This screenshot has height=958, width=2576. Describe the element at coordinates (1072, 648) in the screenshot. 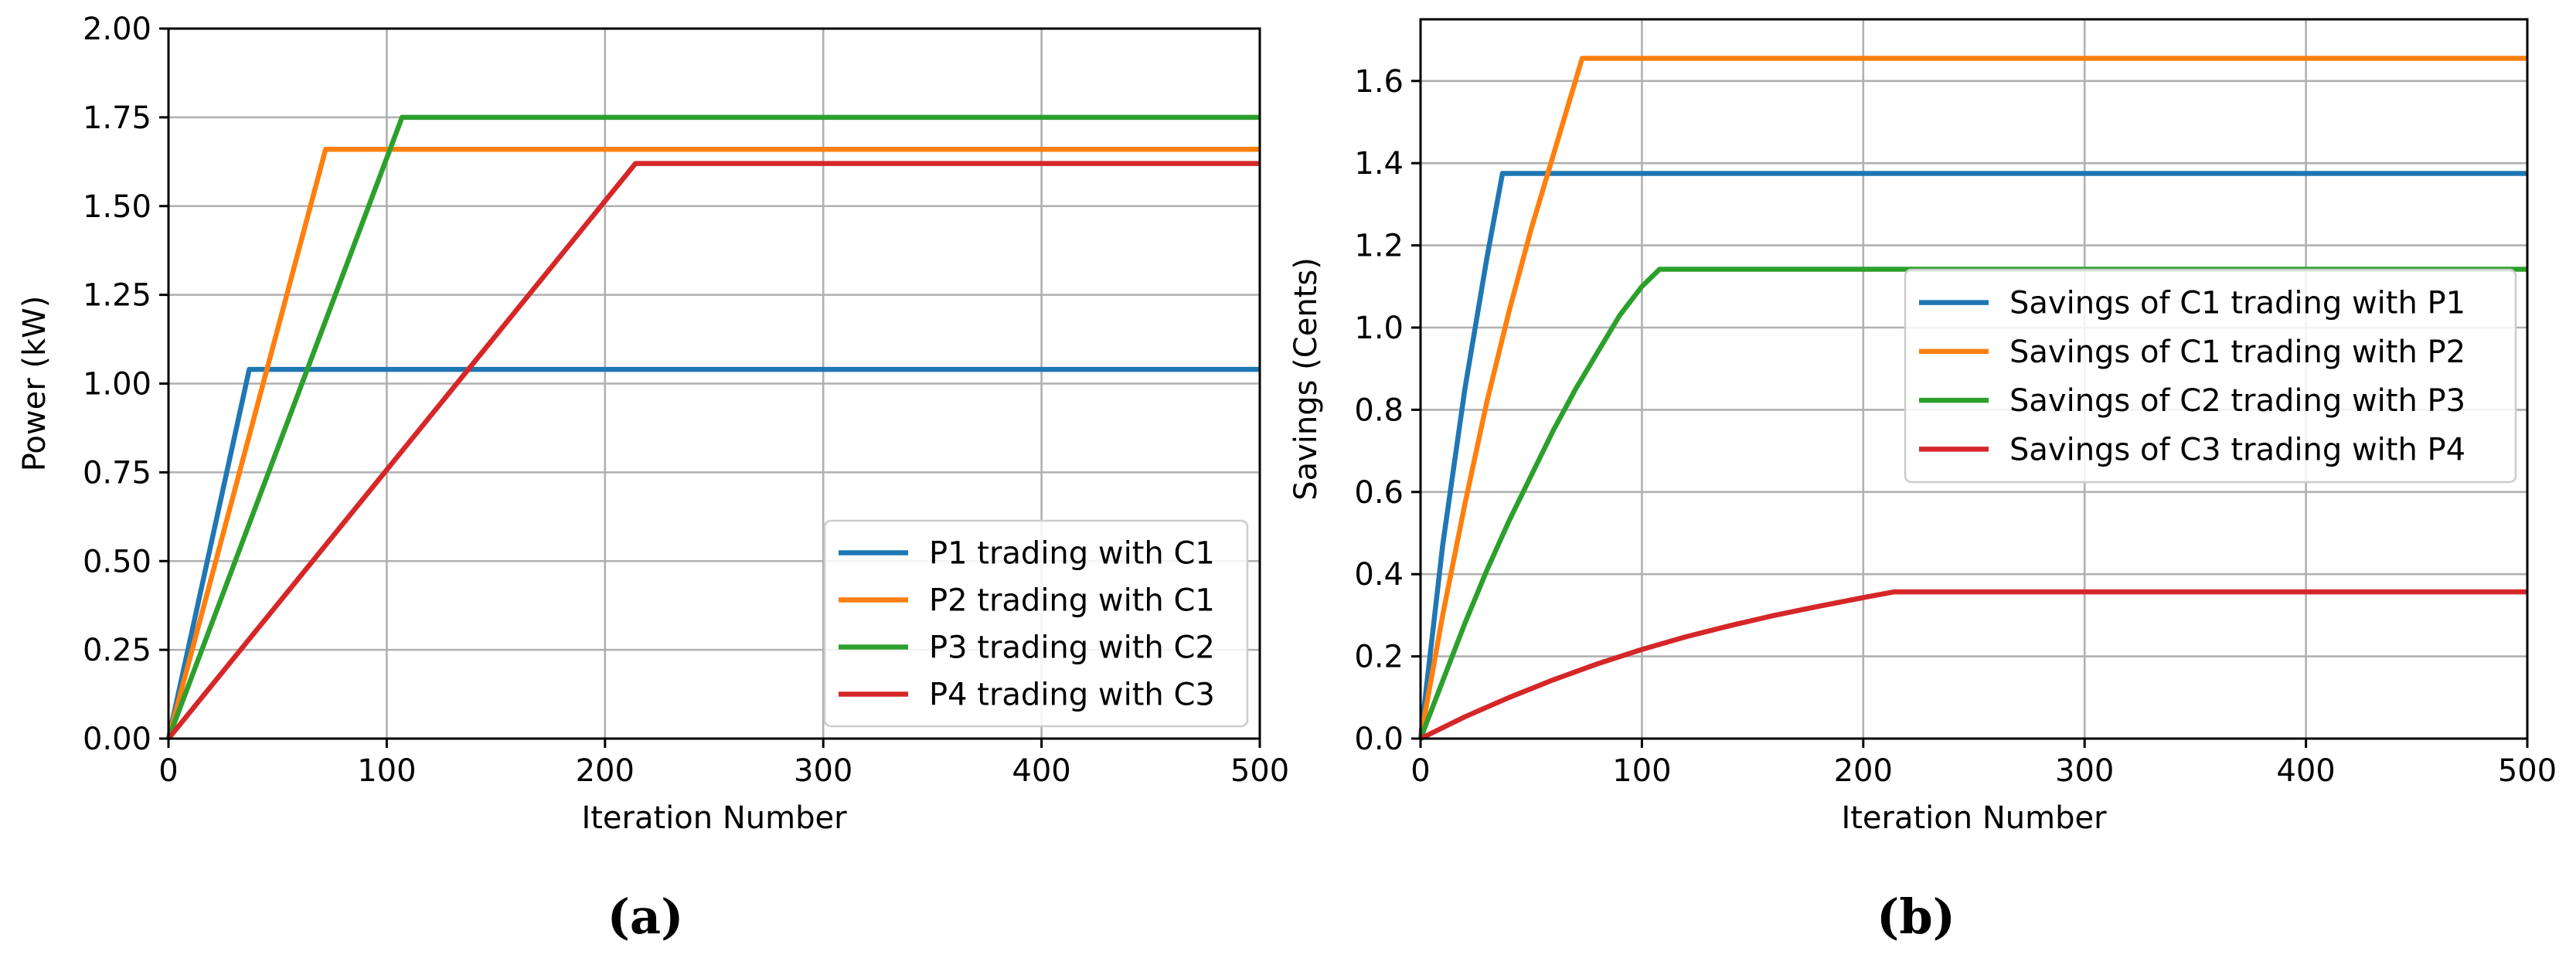

I see `legend-label-3: P3 trading with C2` at that location.